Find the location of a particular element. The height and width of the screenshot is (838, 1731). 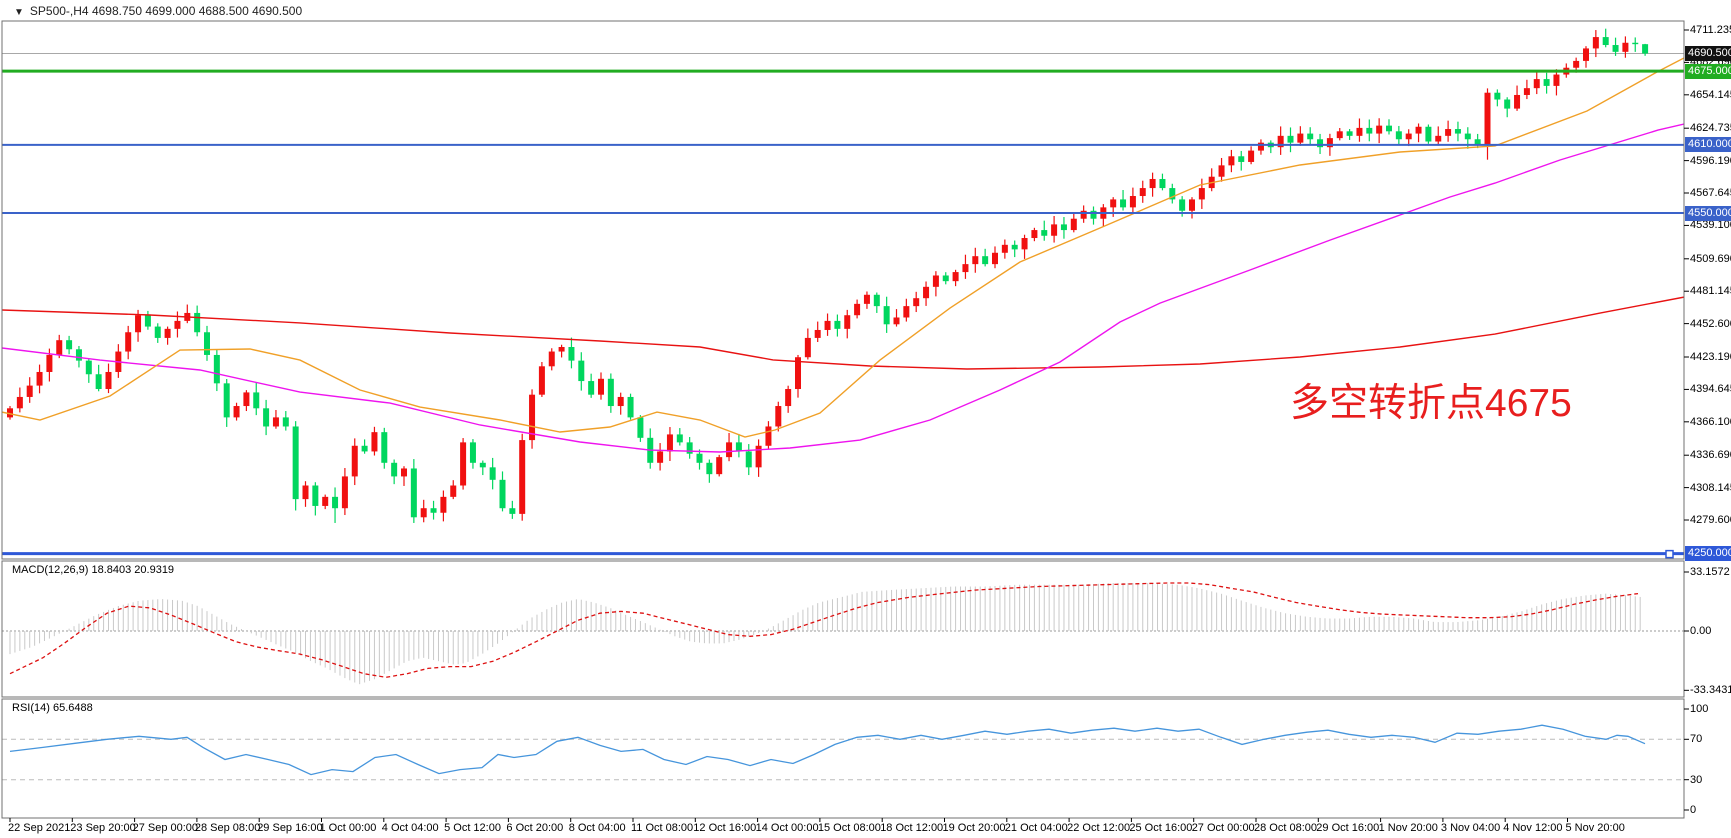

macd-signal-line is located at coordinates (824, 630).